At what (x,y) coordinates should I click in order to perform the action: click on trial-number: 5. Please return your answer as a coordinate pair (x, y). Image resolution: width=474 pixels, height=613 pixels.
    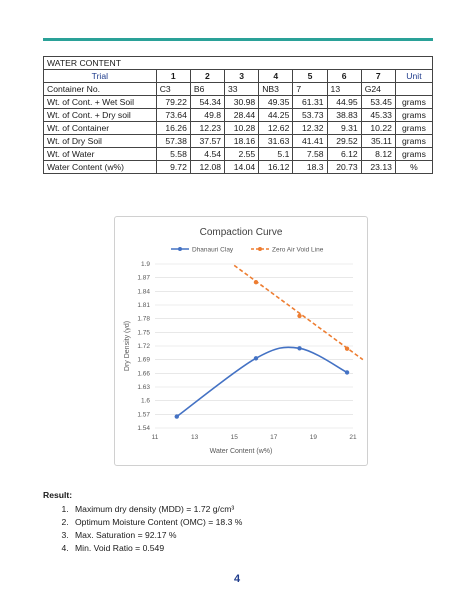
    Looking at the image, I should click on (310, 76).